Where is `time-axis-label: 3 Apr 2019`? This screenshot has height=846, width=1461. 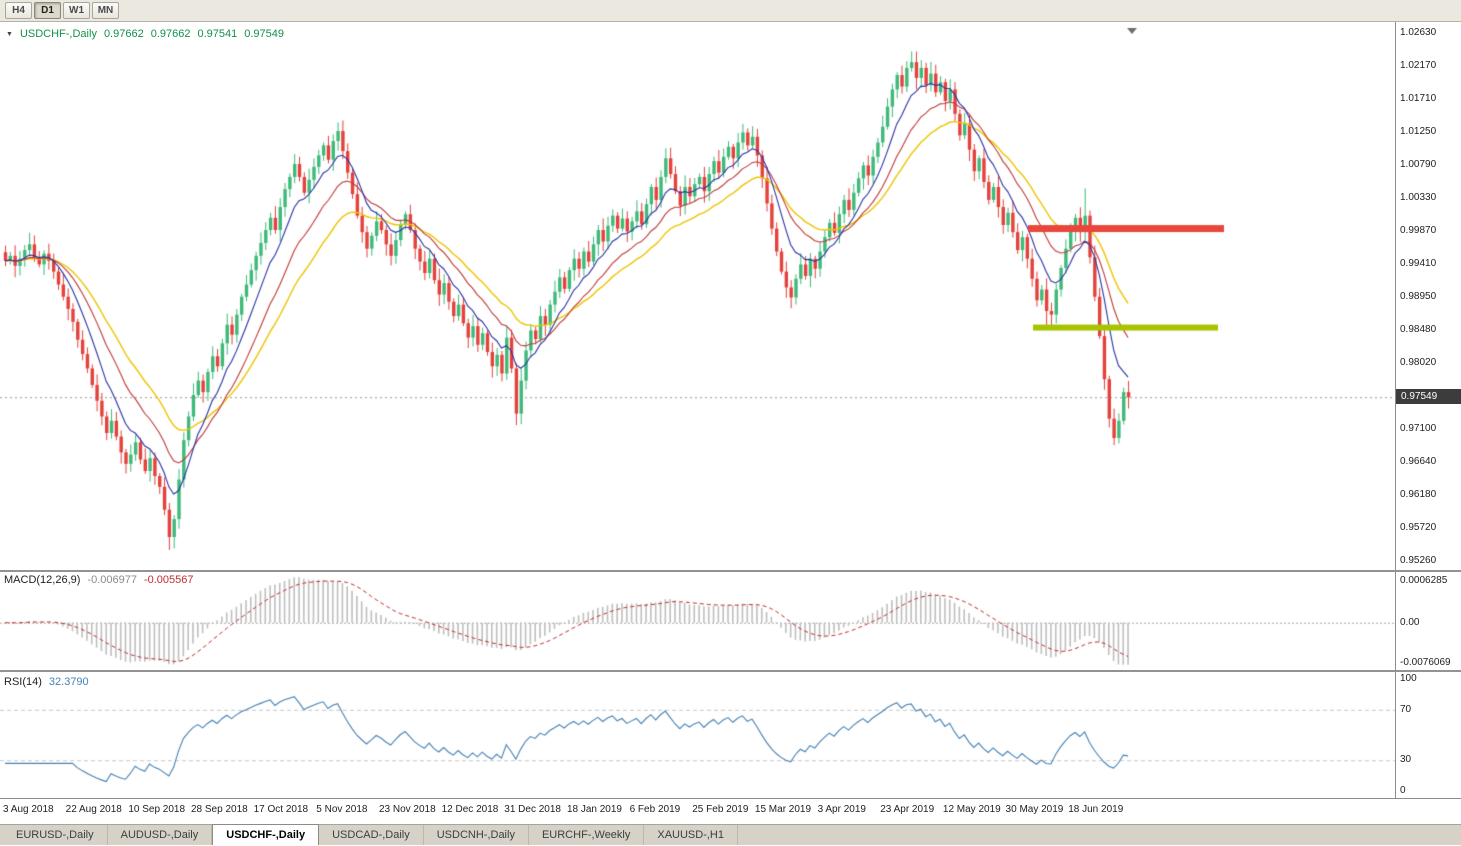 time-axis-label: 3 Apr 2019 is located at coordinates (841, 809).